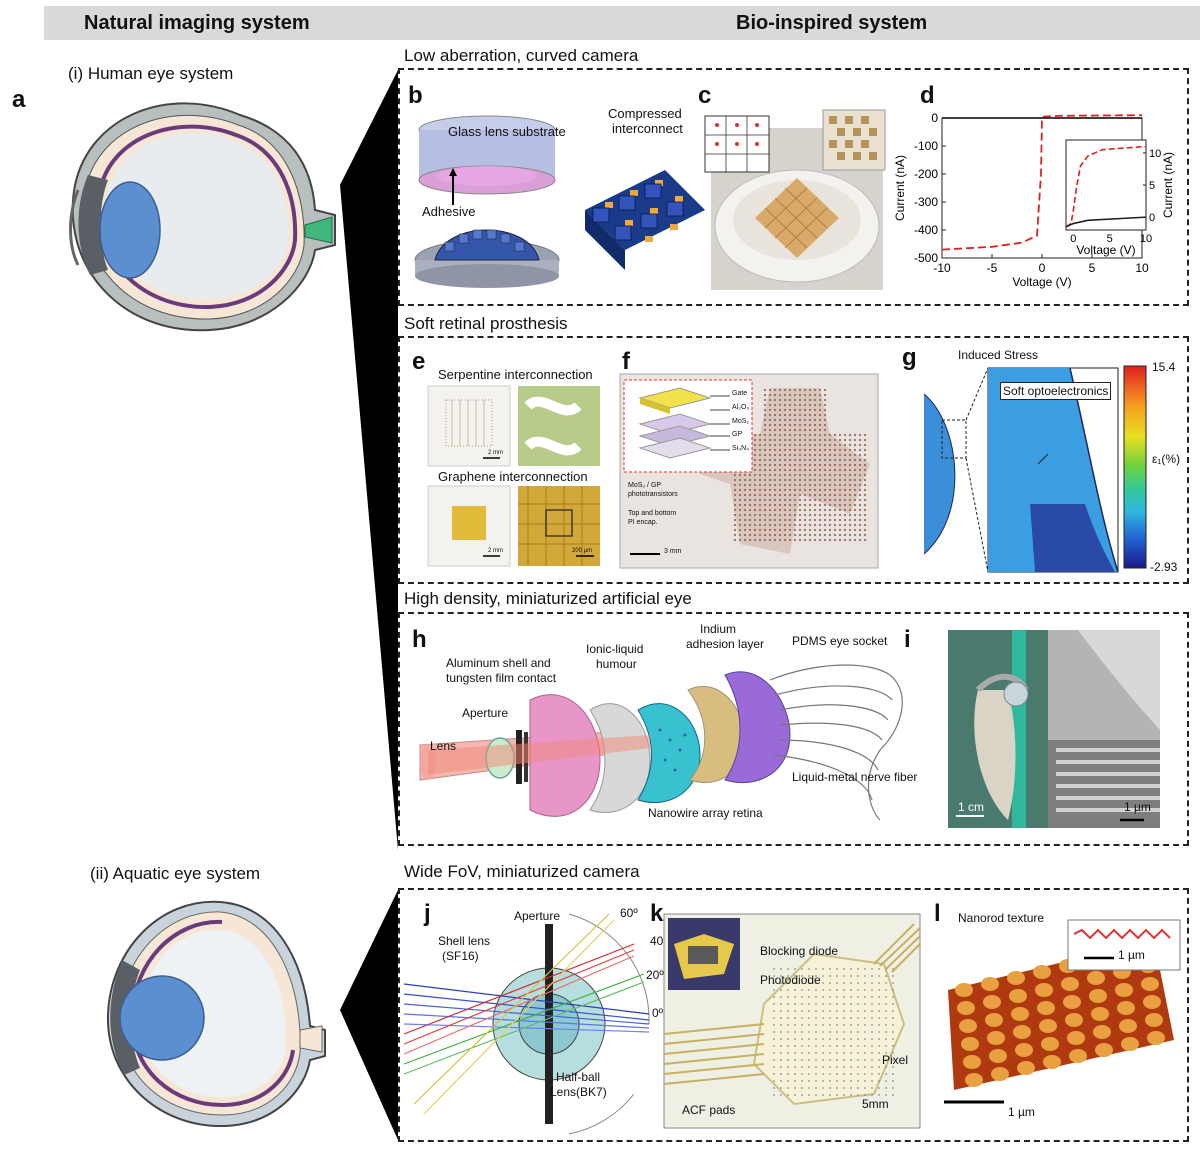  What do you see at coordinates (464, 941) in the screenshot?
I see `j-shell-label-1: Shell lens` at bounding box center [464, 941].